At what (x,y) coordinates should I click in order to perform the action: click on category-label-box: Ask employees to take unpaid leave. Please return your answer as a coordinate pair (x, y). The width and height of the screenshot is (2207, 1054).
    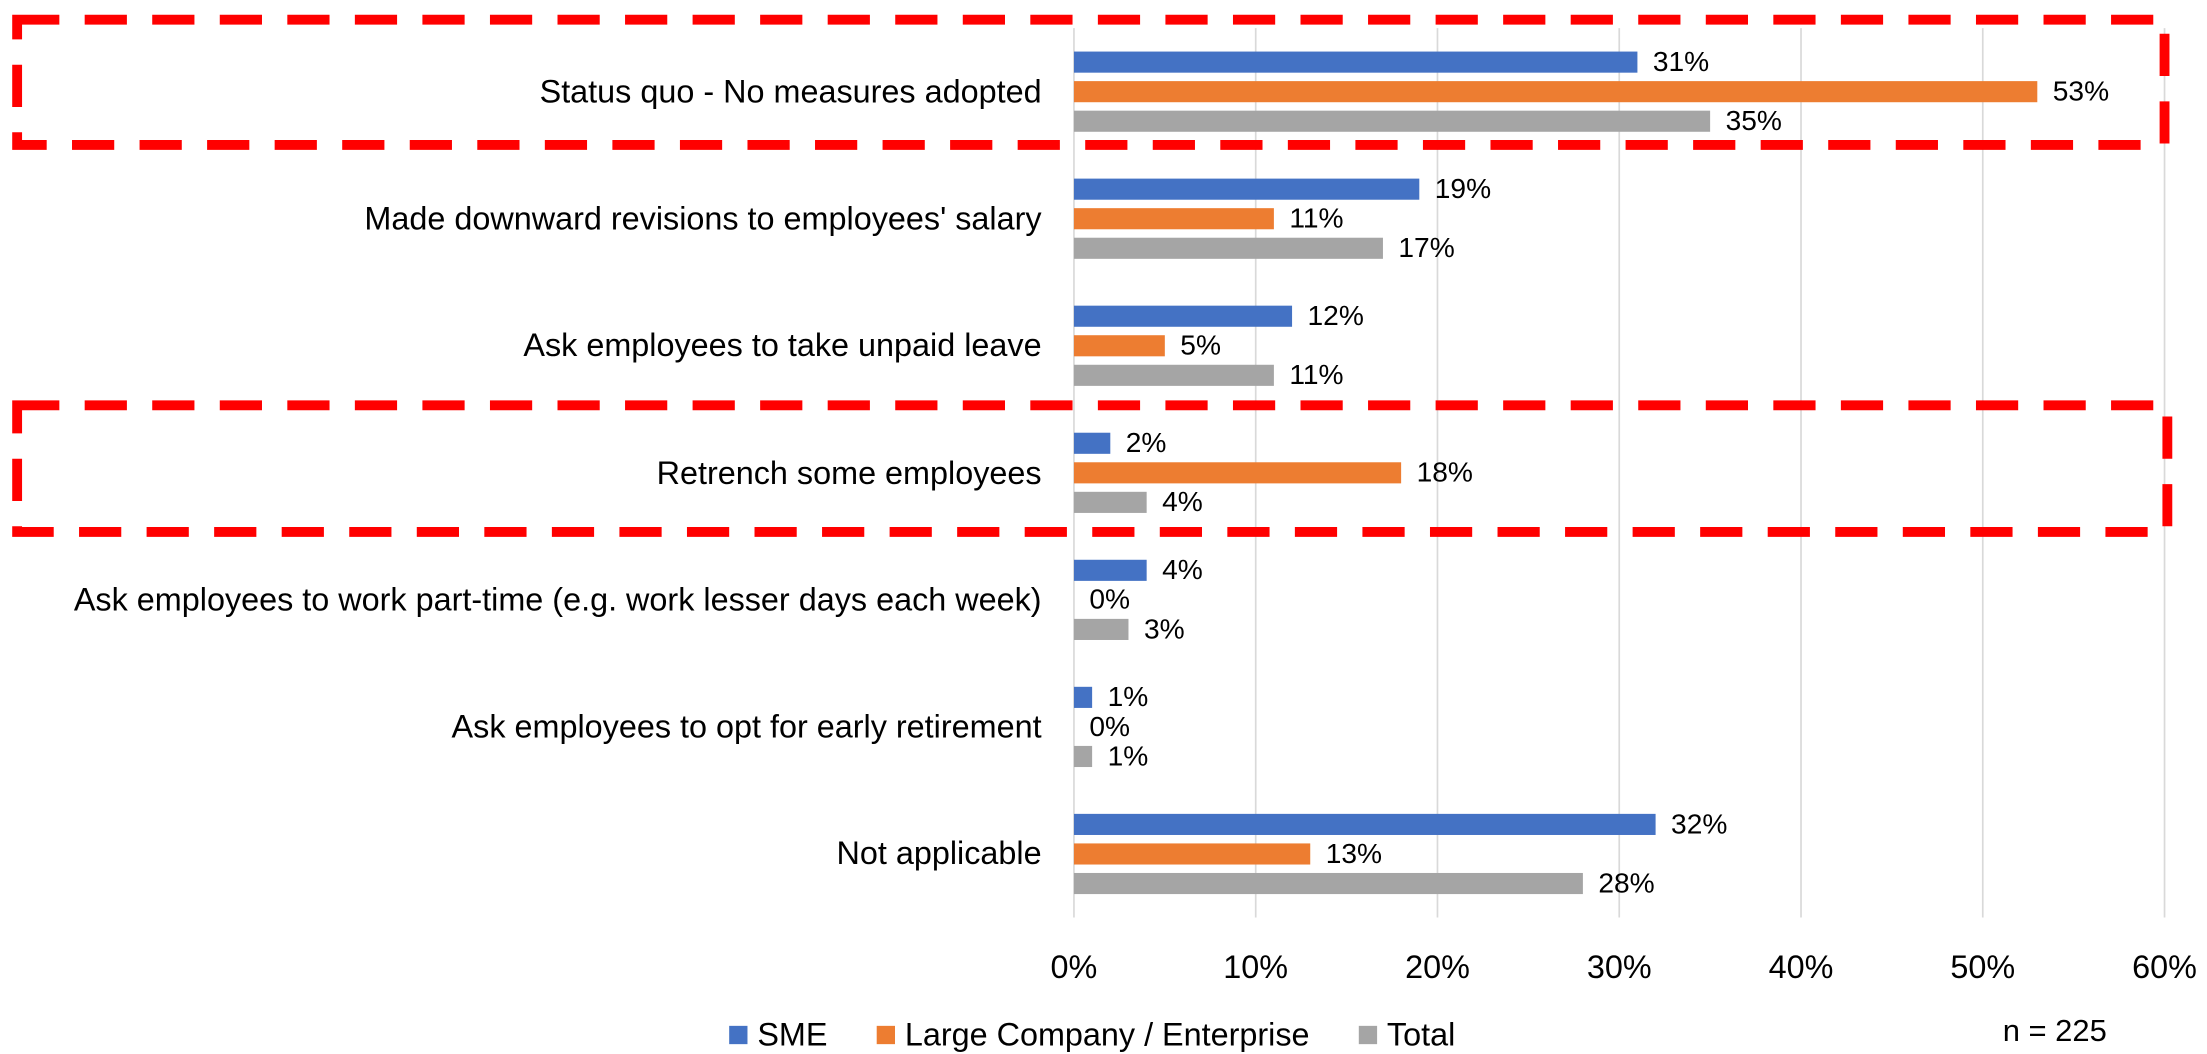
    Looking at the image, I should click on (782, 345).